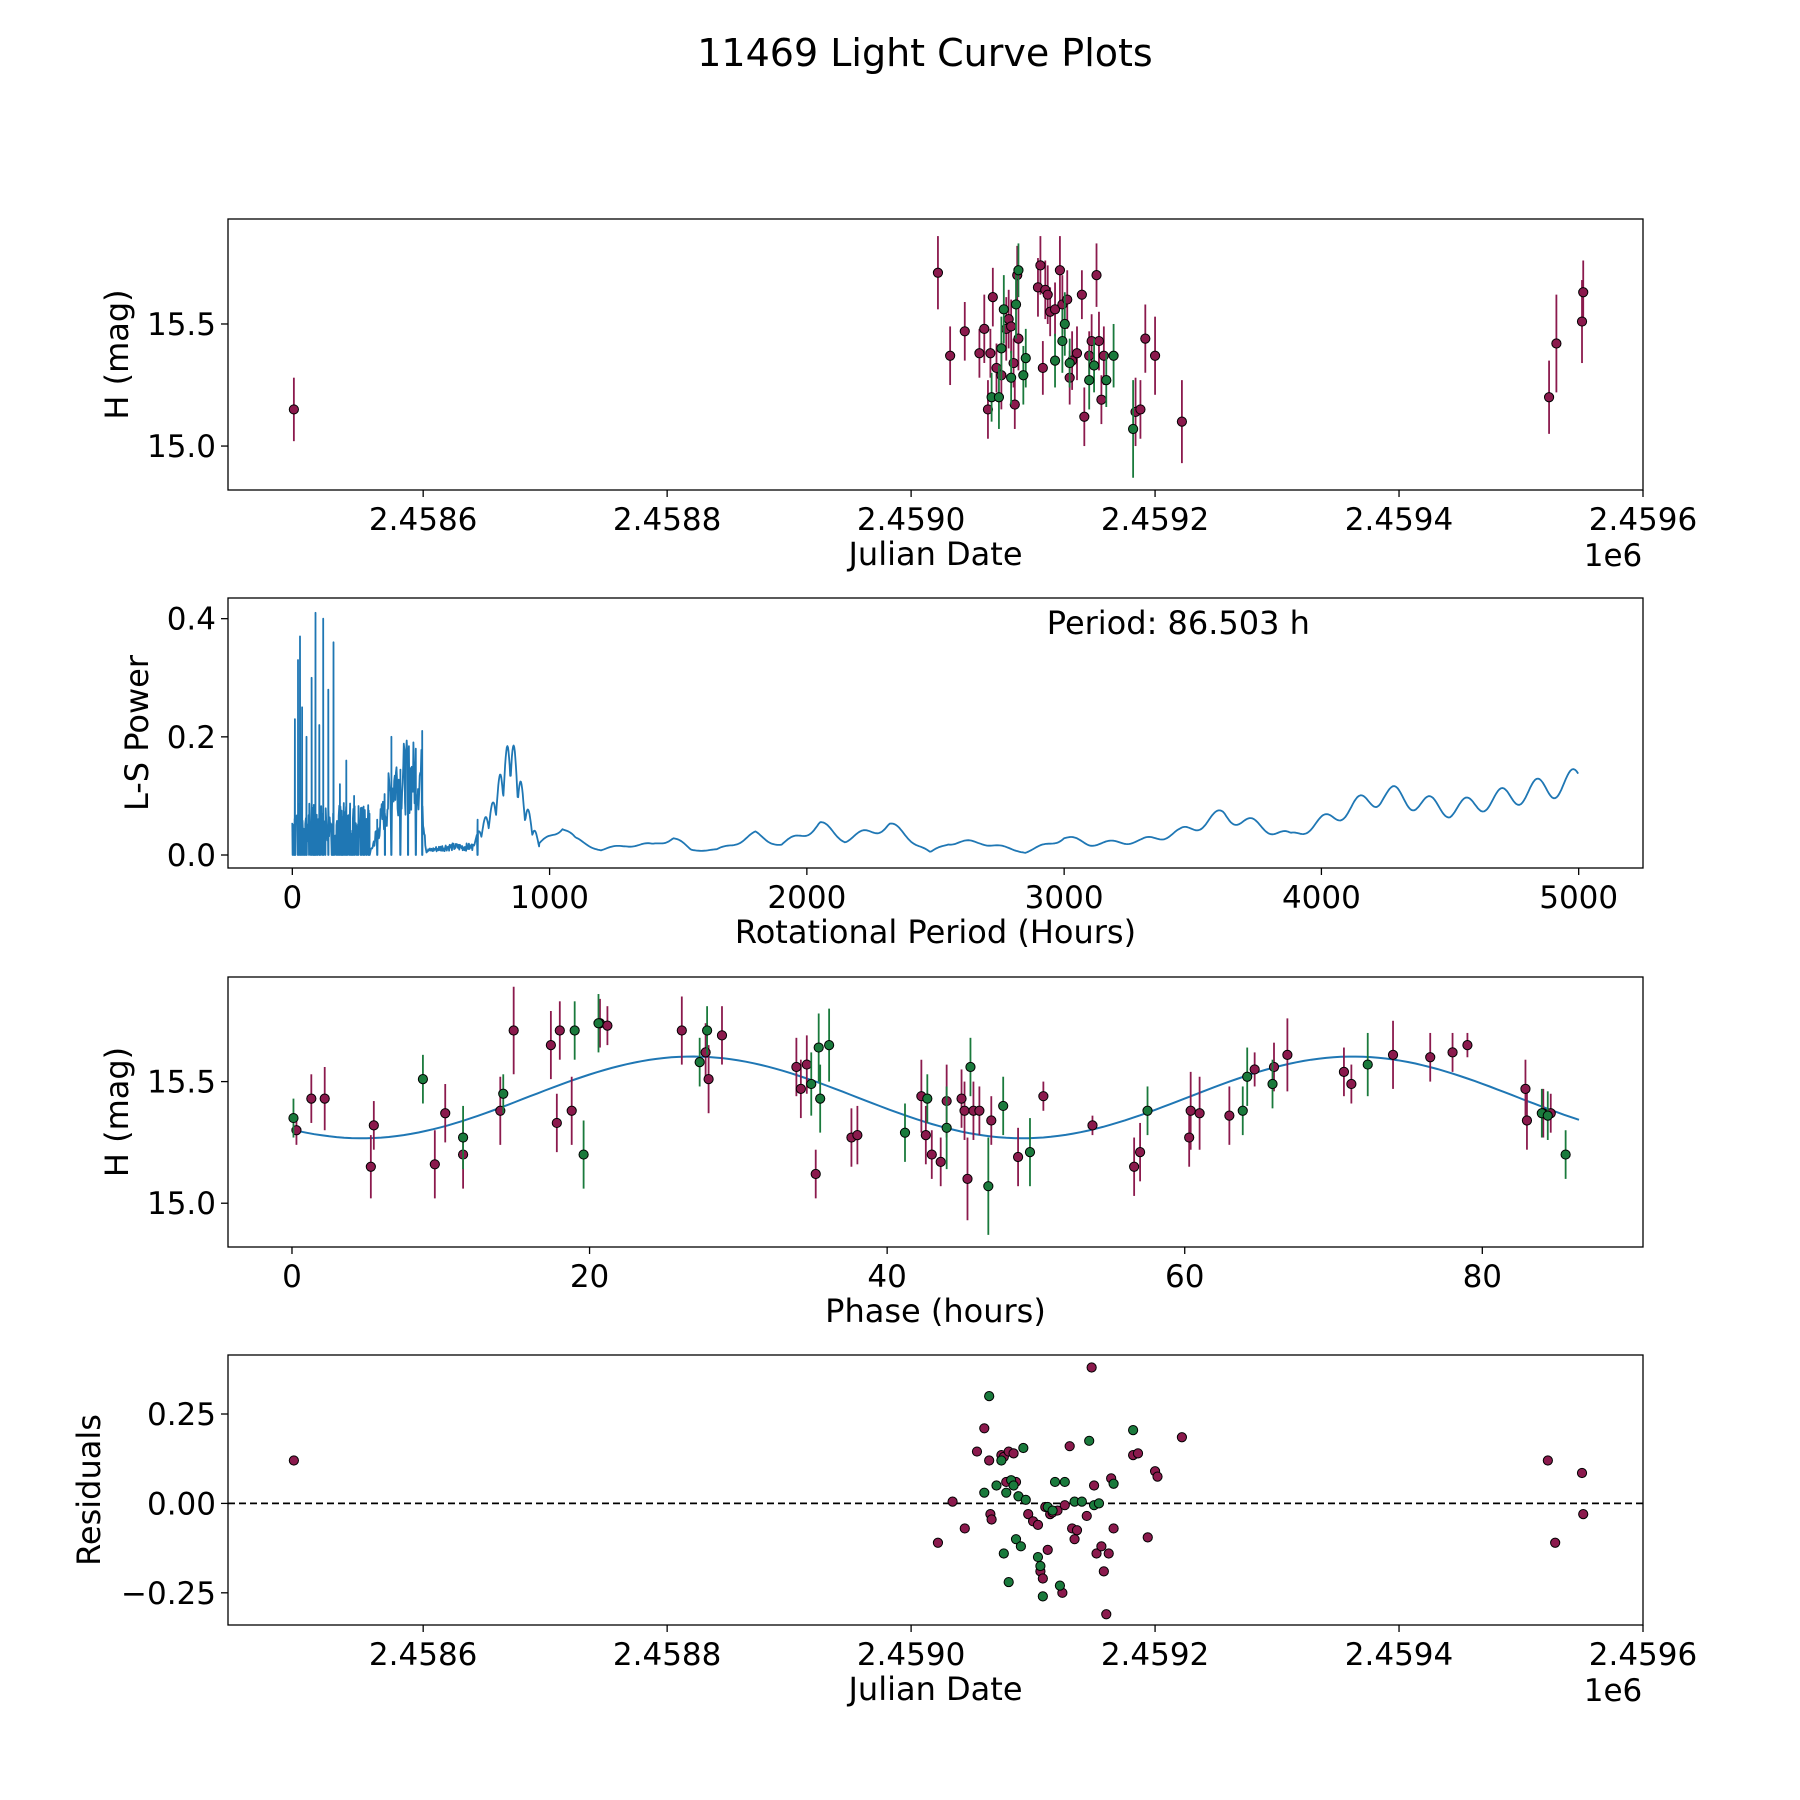  Describe the element at coordinates (935, 1097) in the screenshot. I see `model-sine-curve` at that location.